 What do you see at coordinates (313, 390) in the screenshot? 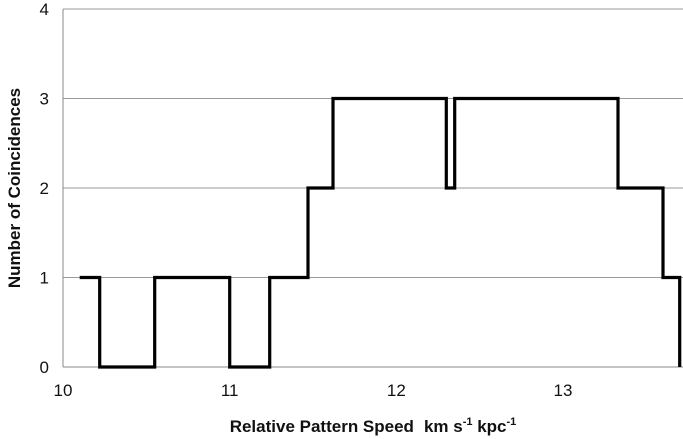
I see `x-tick-labels: 10 11 12 13` at bounding box center [313, 390].